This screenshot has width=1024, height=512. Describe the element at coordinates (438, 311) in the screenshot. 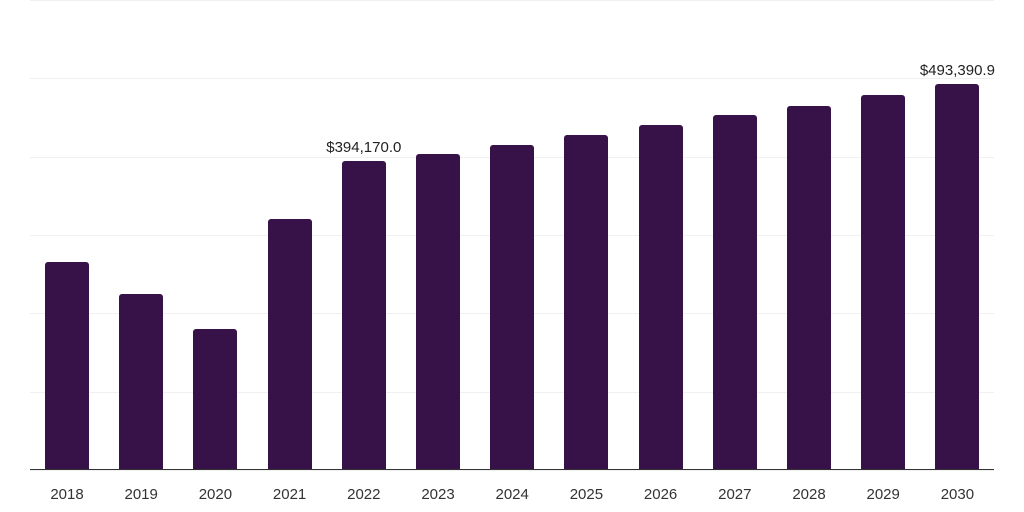

I see `bar-2023` at that location.